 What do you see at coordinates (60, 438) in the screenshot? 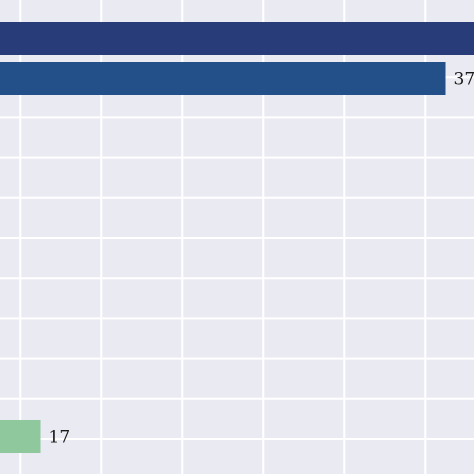
I see `bar-value-label-2: 17` at bounding box center [60, 438].